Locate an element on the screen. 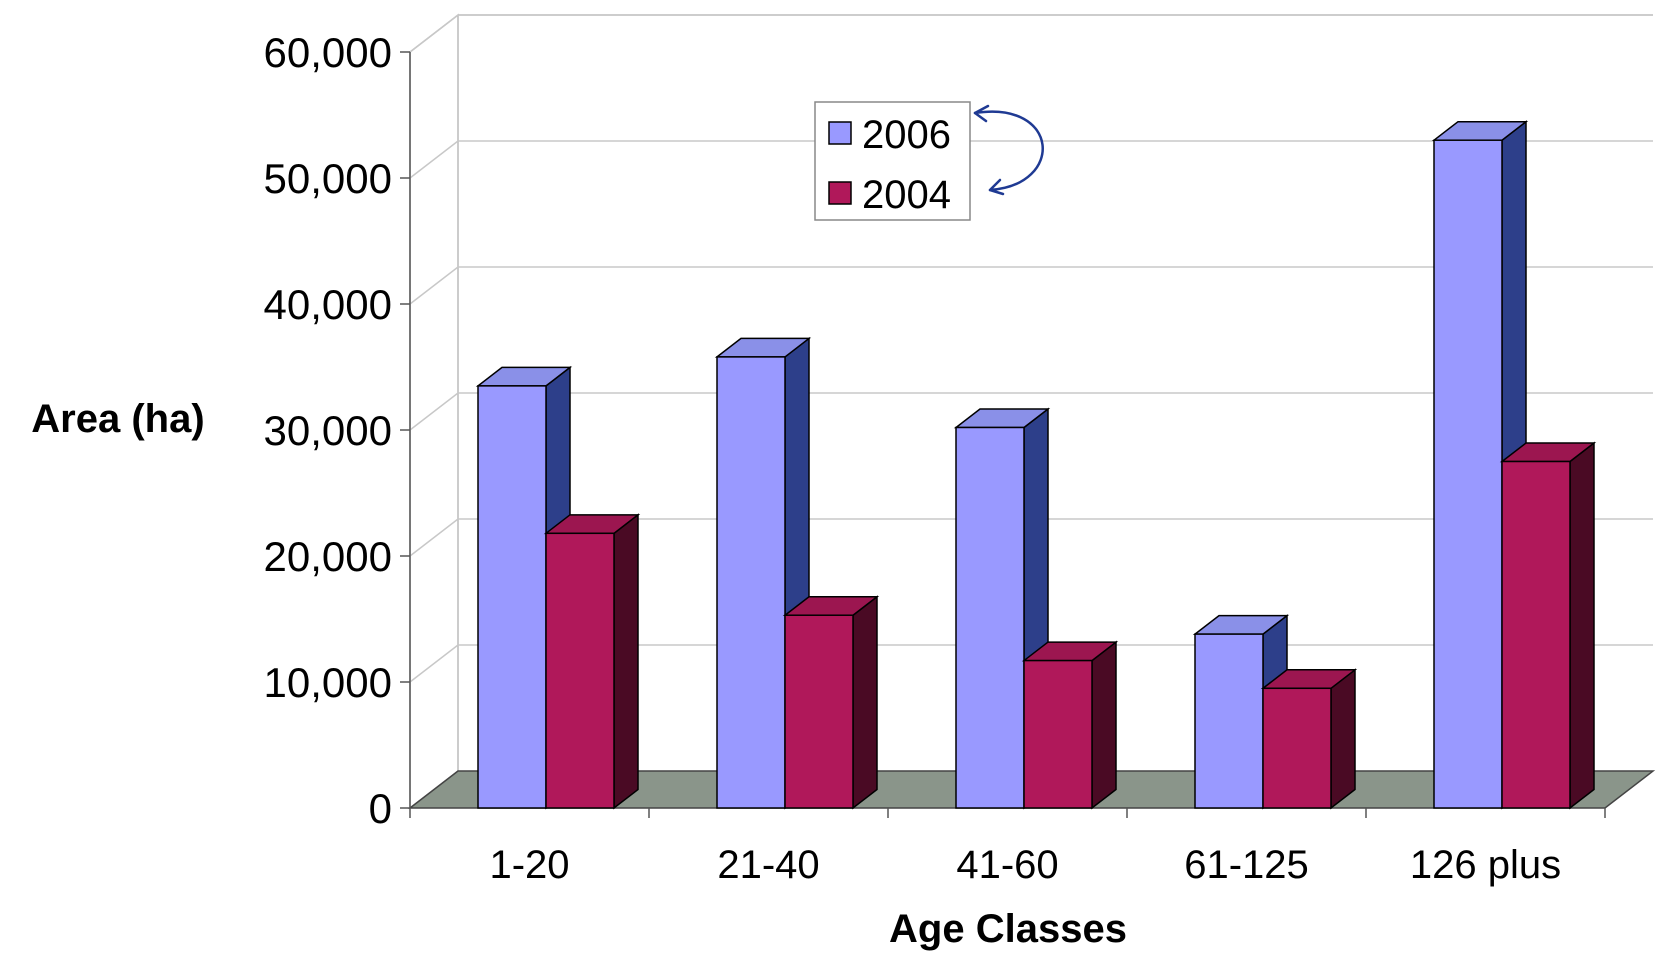  y-axis-ticks: 0 10,000 20,000 30,000 40,000 50,000 60,000 is located at coordinates (337, 430).